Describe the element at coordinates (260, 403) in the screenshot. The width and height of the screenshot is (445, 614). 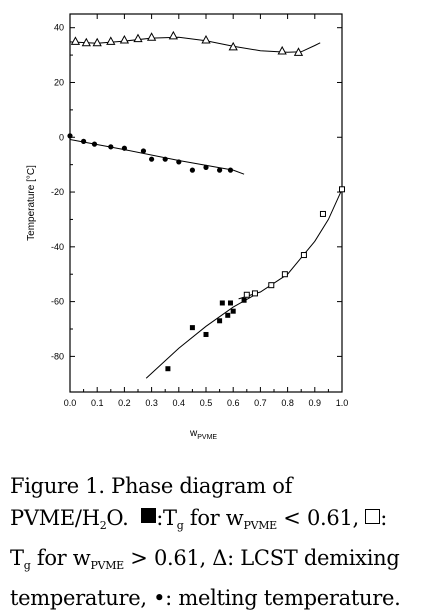
I see `x-tick-label: 0.7` at that location.